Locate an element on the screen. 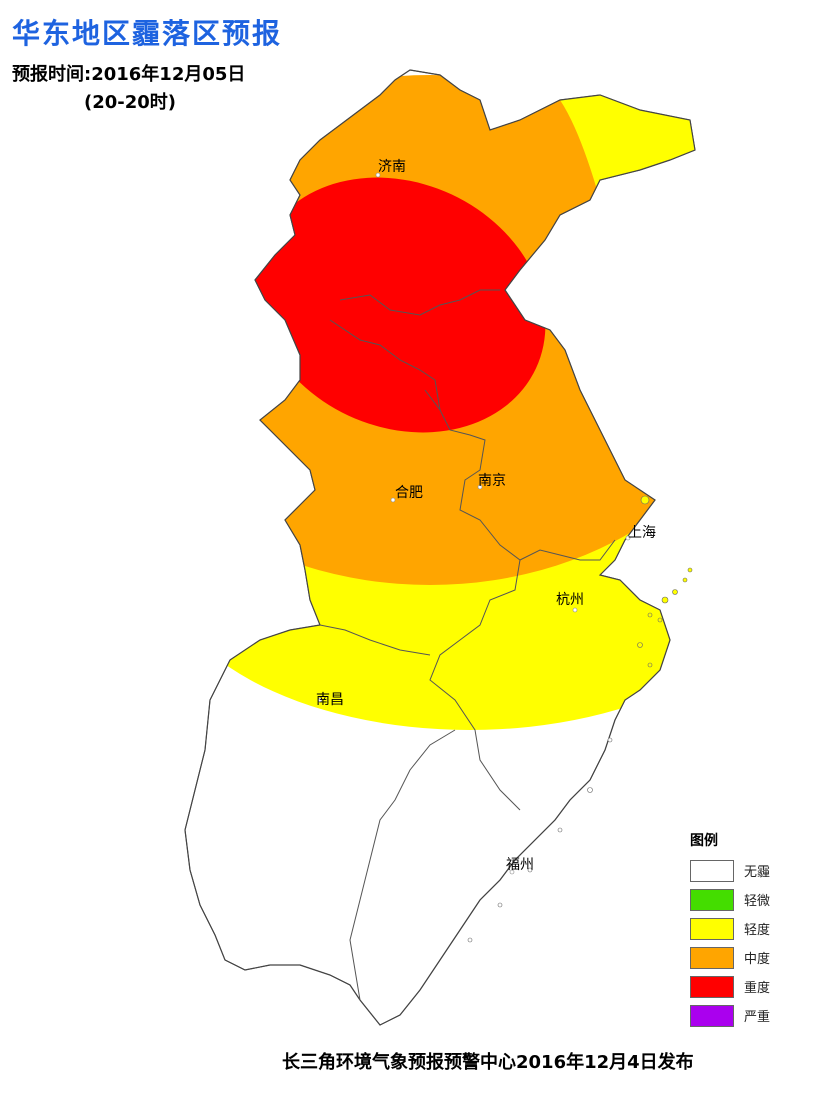  map-legend: 图例 无霾 轻微 轻度 中度 重度 严重 is located at coordinates (730, 930).